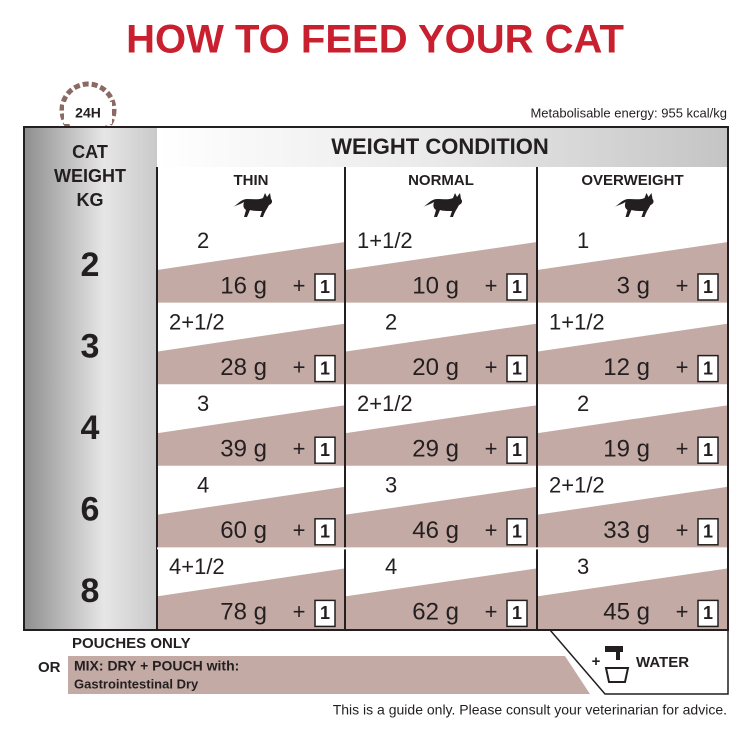  What do you see at coordinates (391, 566) in the screenshot?
I see `pouch-count: 4` at bounding box center [391, 566].